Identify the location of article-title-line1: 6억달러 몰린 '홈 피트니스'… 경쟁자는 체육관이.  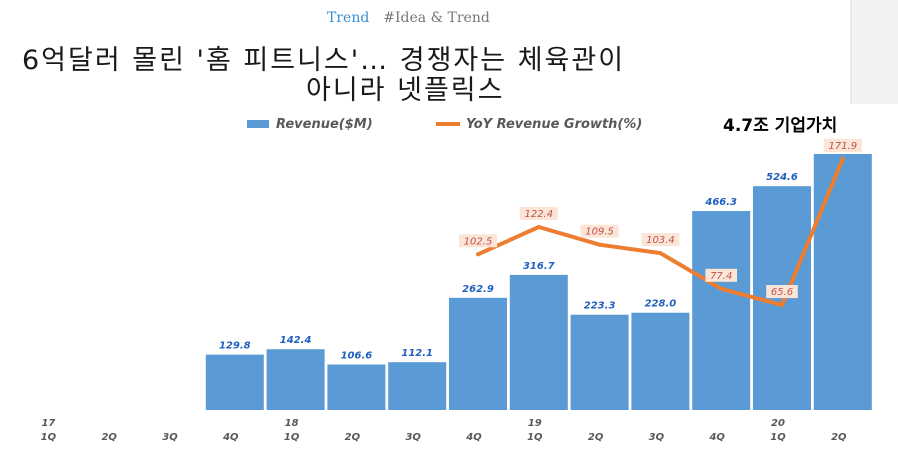
(324, 60).